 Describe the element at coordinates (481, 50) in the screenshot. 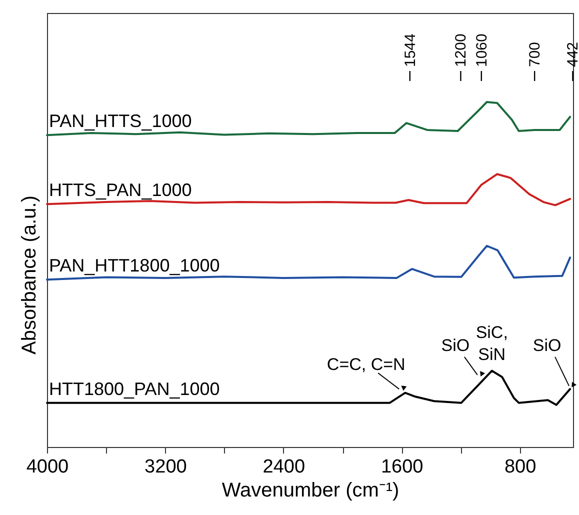

I see `annotation: 1060` at that location.